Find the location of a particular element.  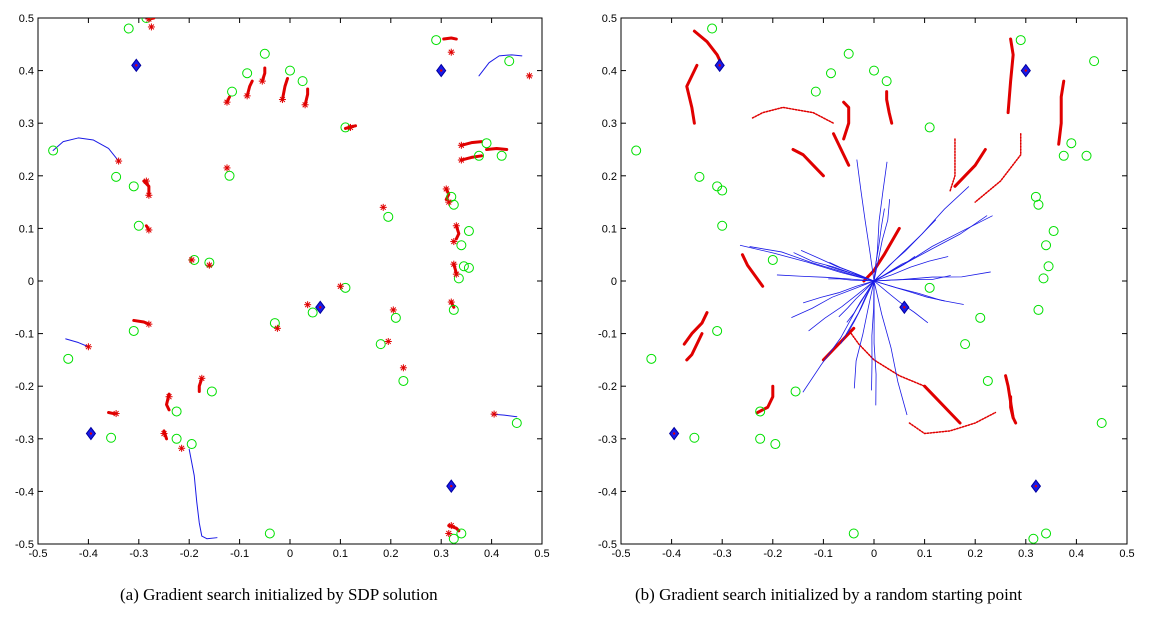

x-tick-label: 0.5 is located at coordinates (1126, 554).